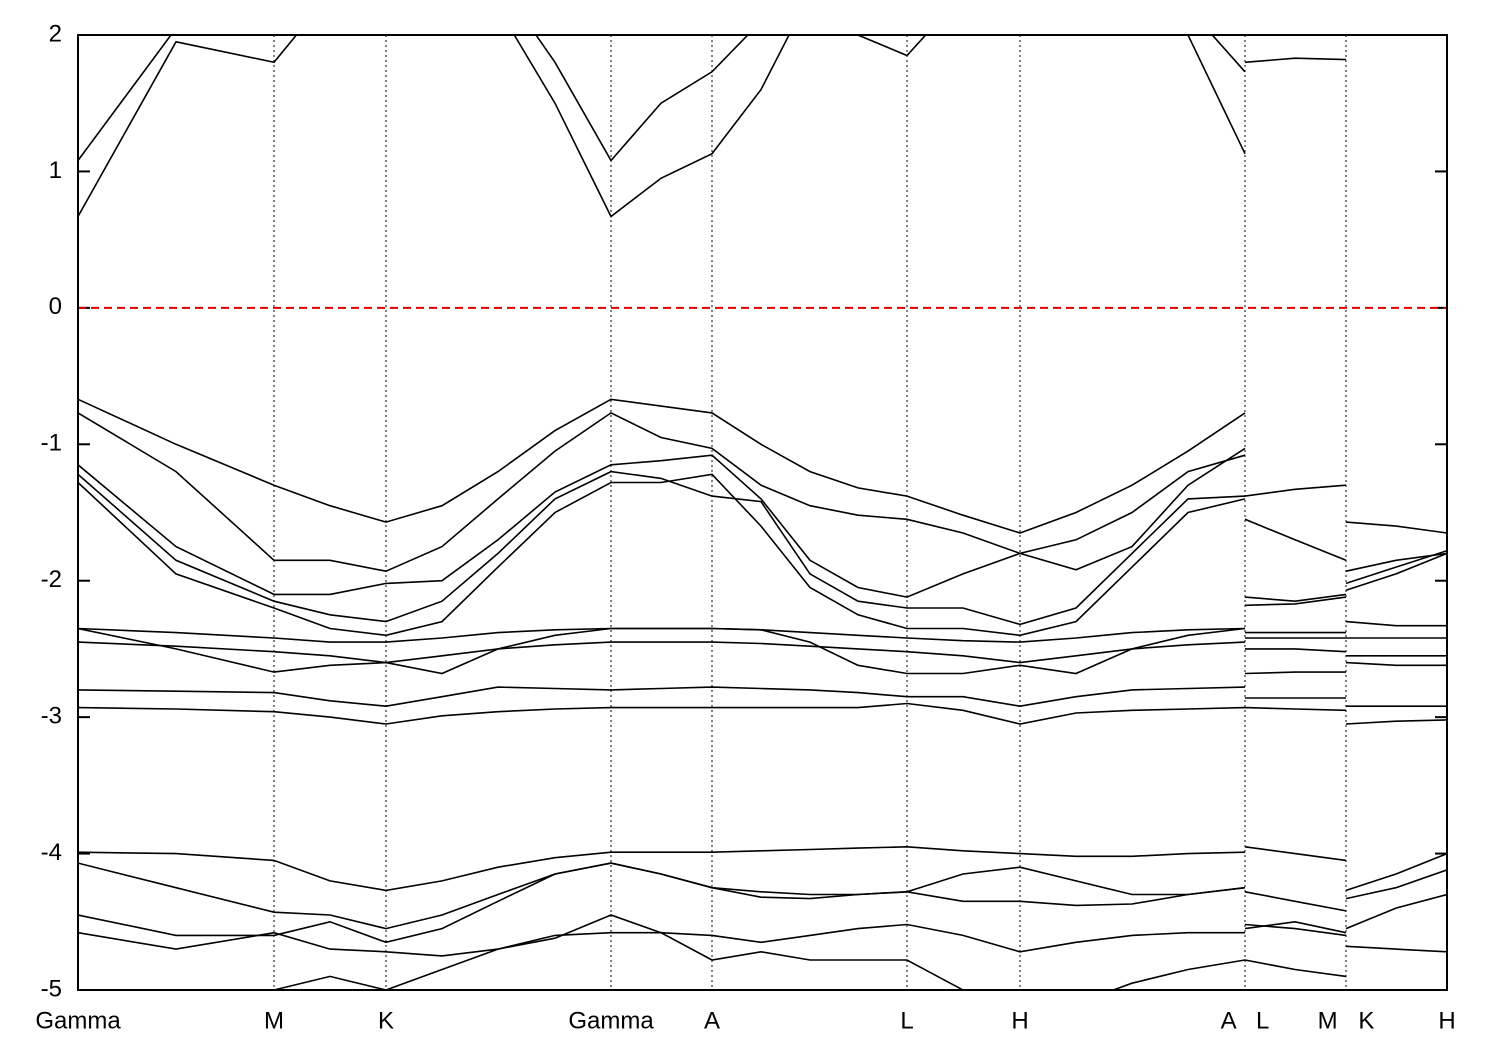 The height and width of the screenshot is (1055, 1500). What do you see at coordinates (274, 1020) in the screenshot?
I see `x-tick-label: M` at bounding box center [274, 1020].